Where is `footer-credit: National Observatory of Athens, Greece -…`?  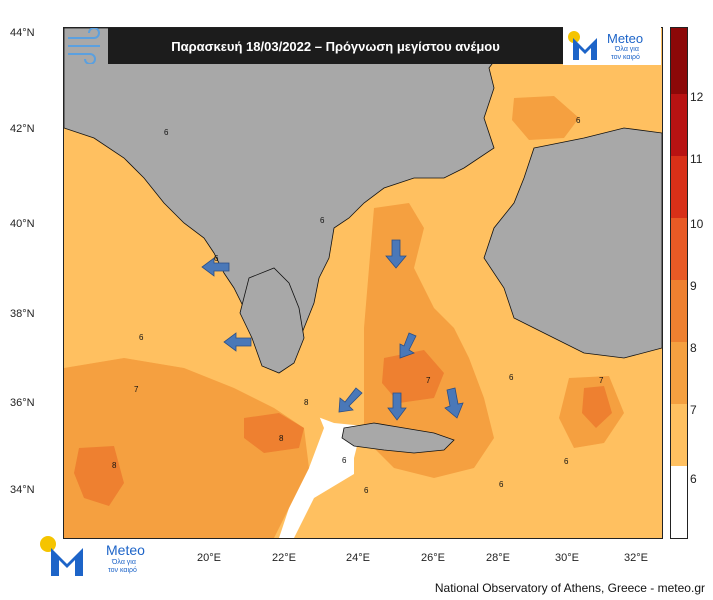 footer-credit: National Observatory of Athens, Greece -… is located at coordinates (569, 588).